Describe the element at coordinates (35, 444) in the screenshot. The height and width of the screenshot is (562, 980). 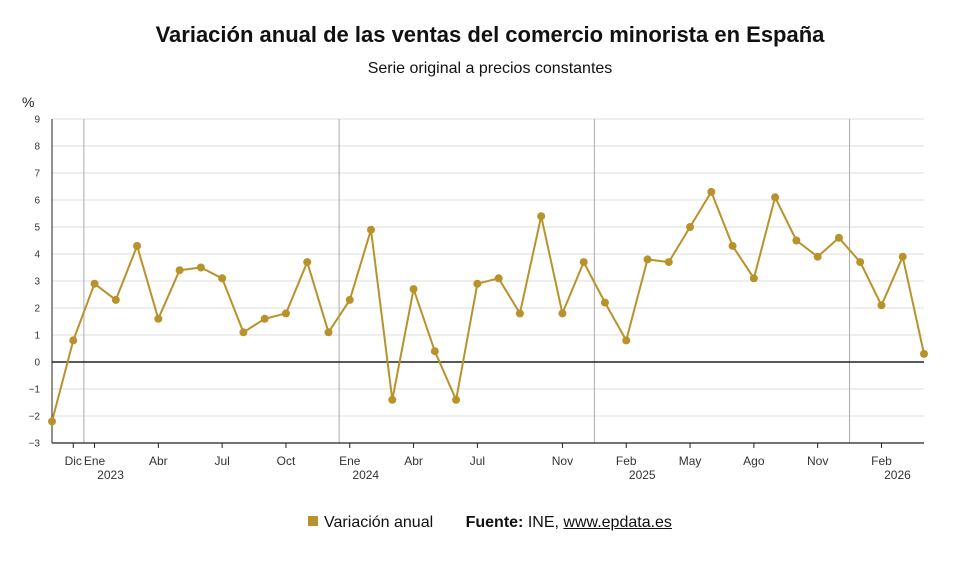
I see `y-tick-label: −3` at that location.